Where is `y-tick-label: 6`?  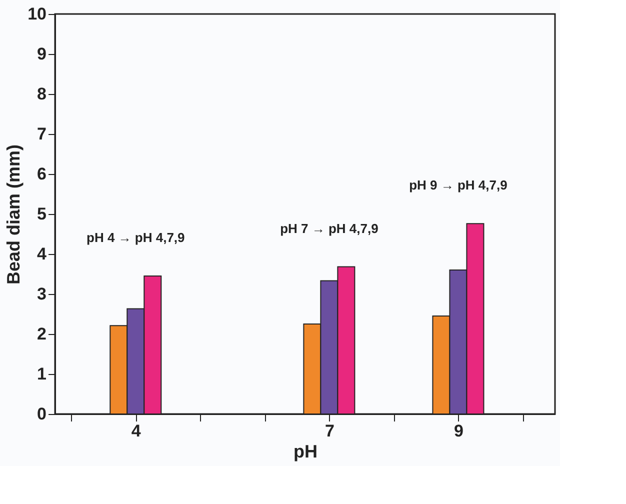 y-tick-label: 6 is located at coordinates (41, 174).